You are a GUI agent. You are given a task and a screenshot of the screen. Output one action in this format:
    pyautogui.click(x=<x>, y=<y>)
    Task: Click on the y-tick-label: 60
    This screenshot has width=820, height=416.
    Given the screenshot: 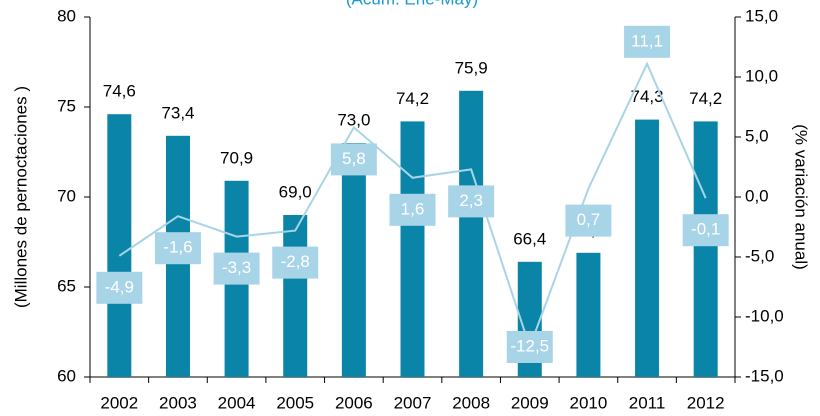 What is the action you would take?
    pyautogui.click(x=66, y=375)
    